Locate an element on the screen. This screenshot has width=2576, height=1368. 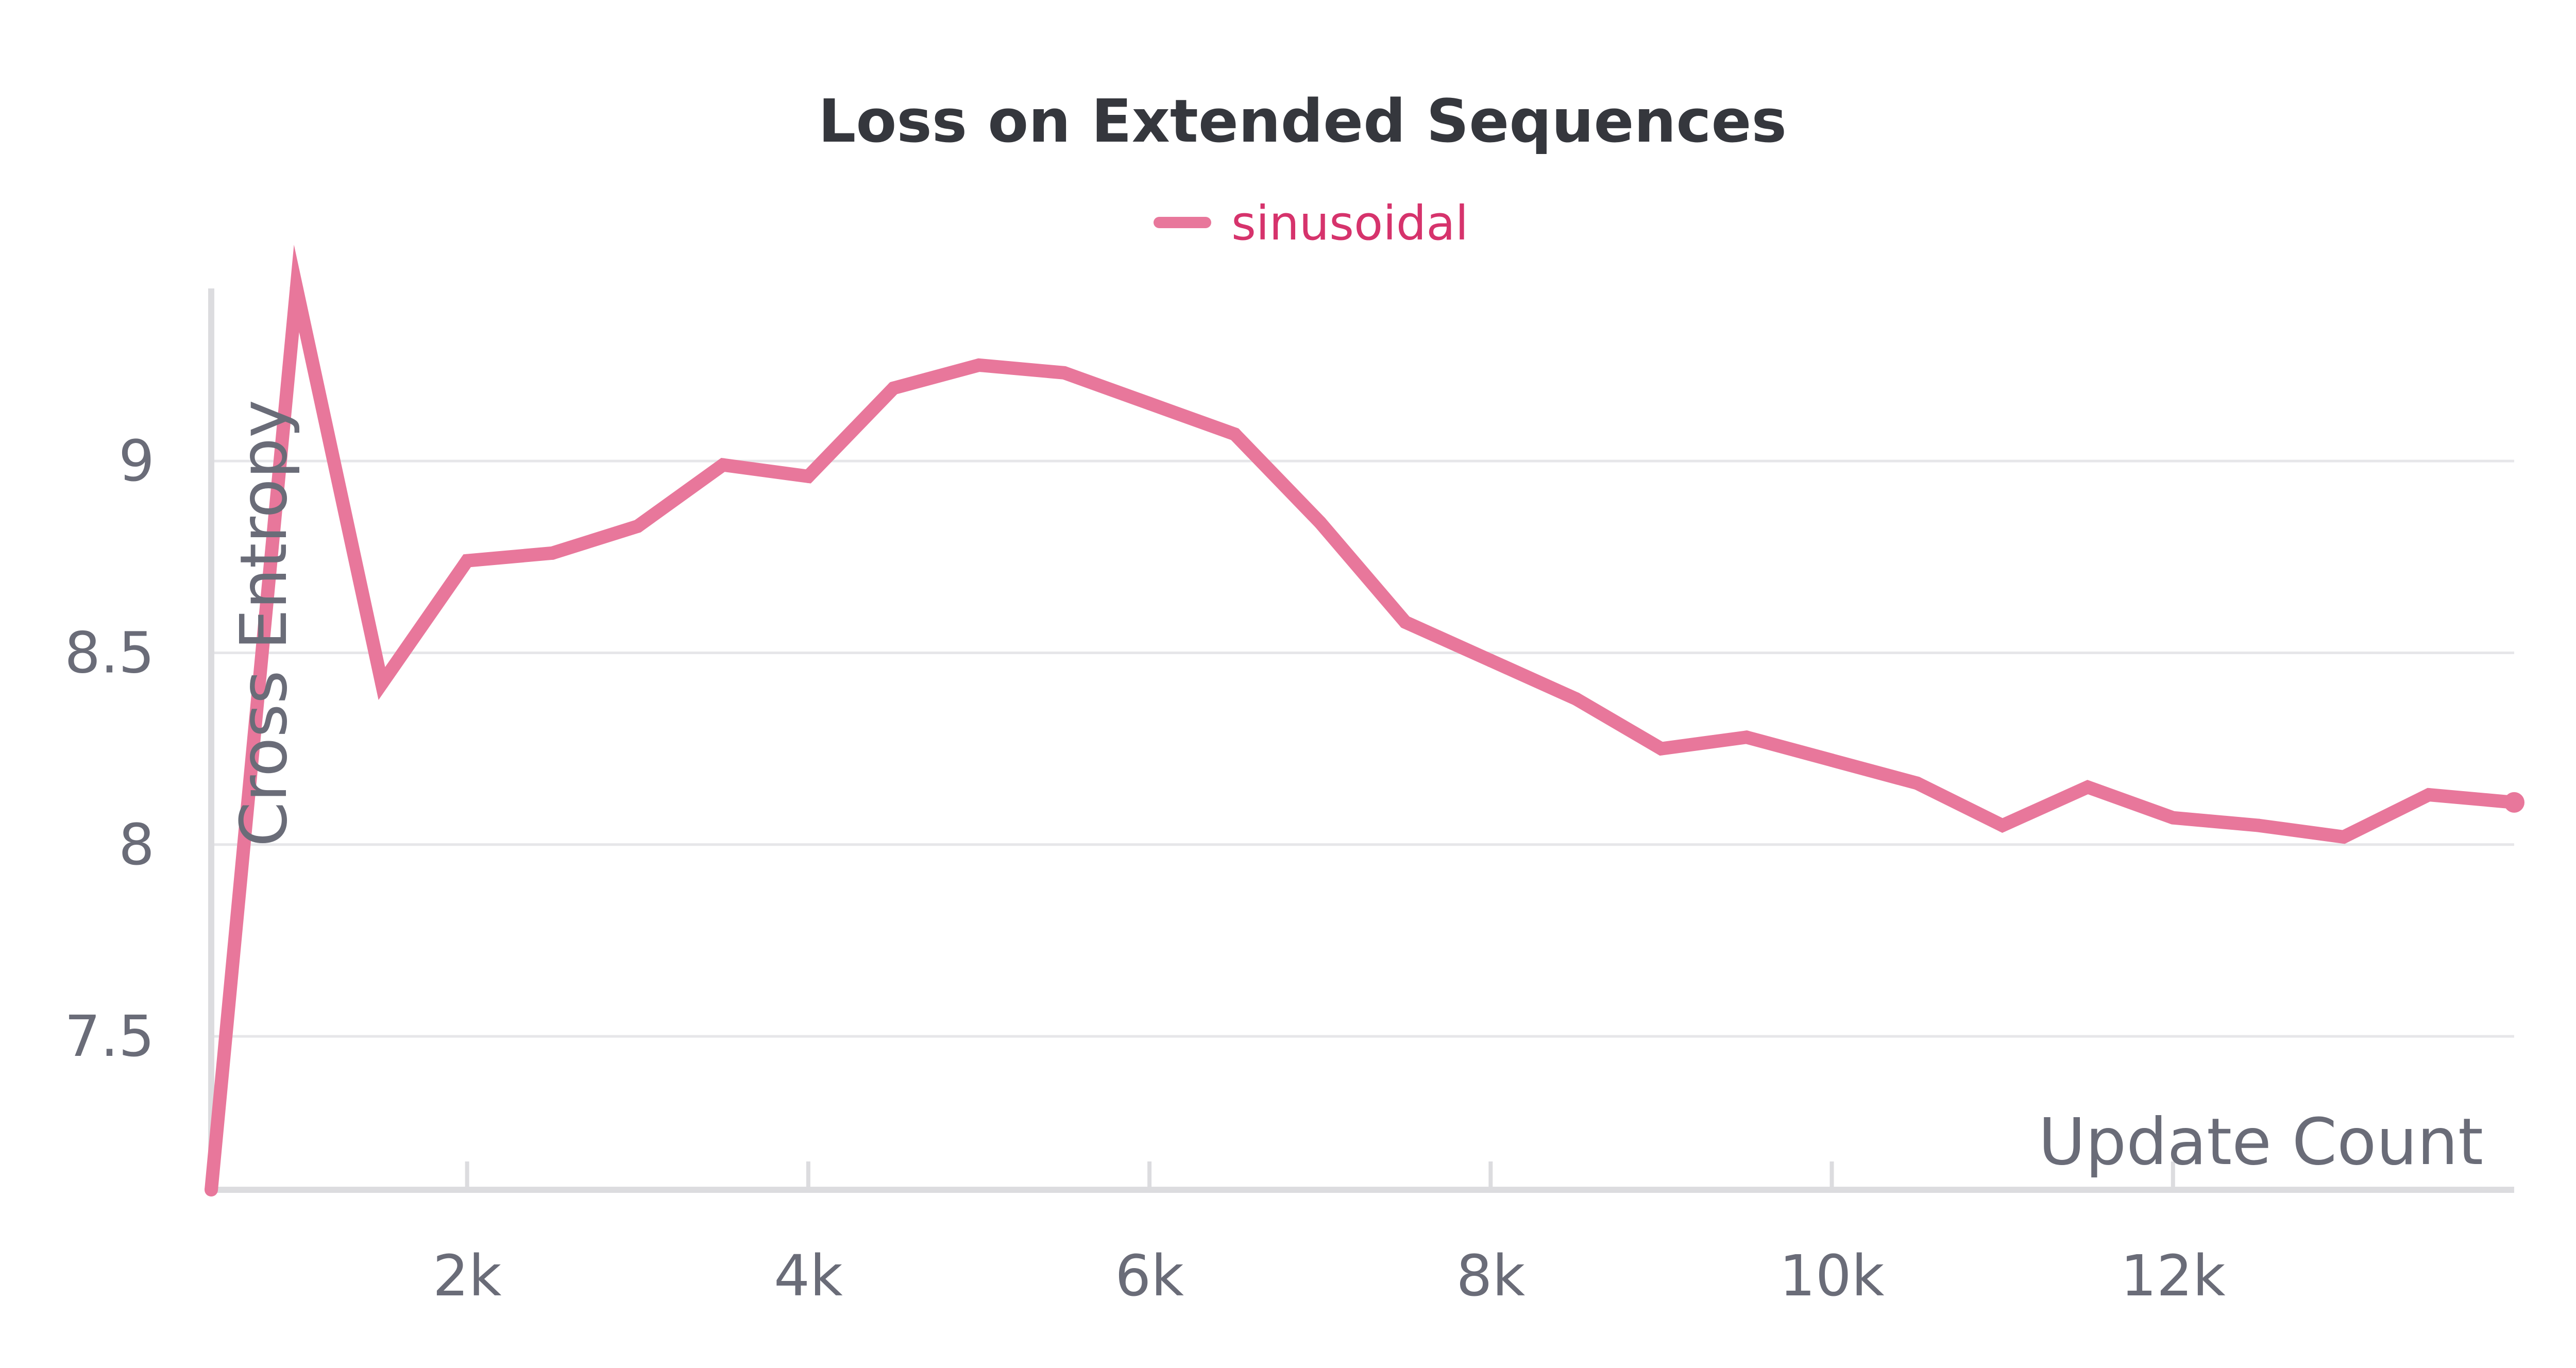
x-axis-label: Update Count is located at coordinates (2260, 1142).